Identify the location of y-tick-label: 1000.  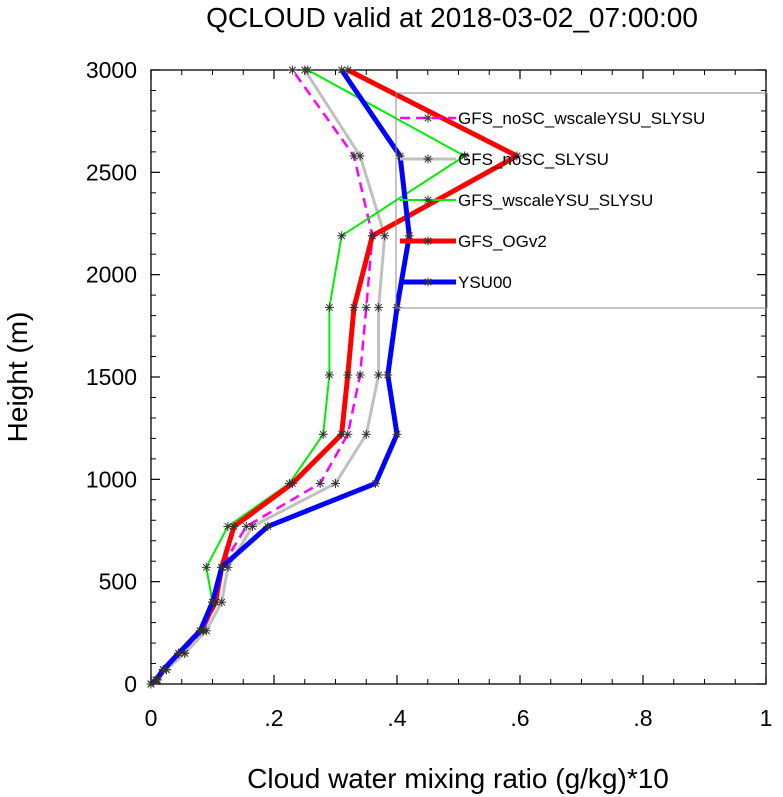
(111, 479).